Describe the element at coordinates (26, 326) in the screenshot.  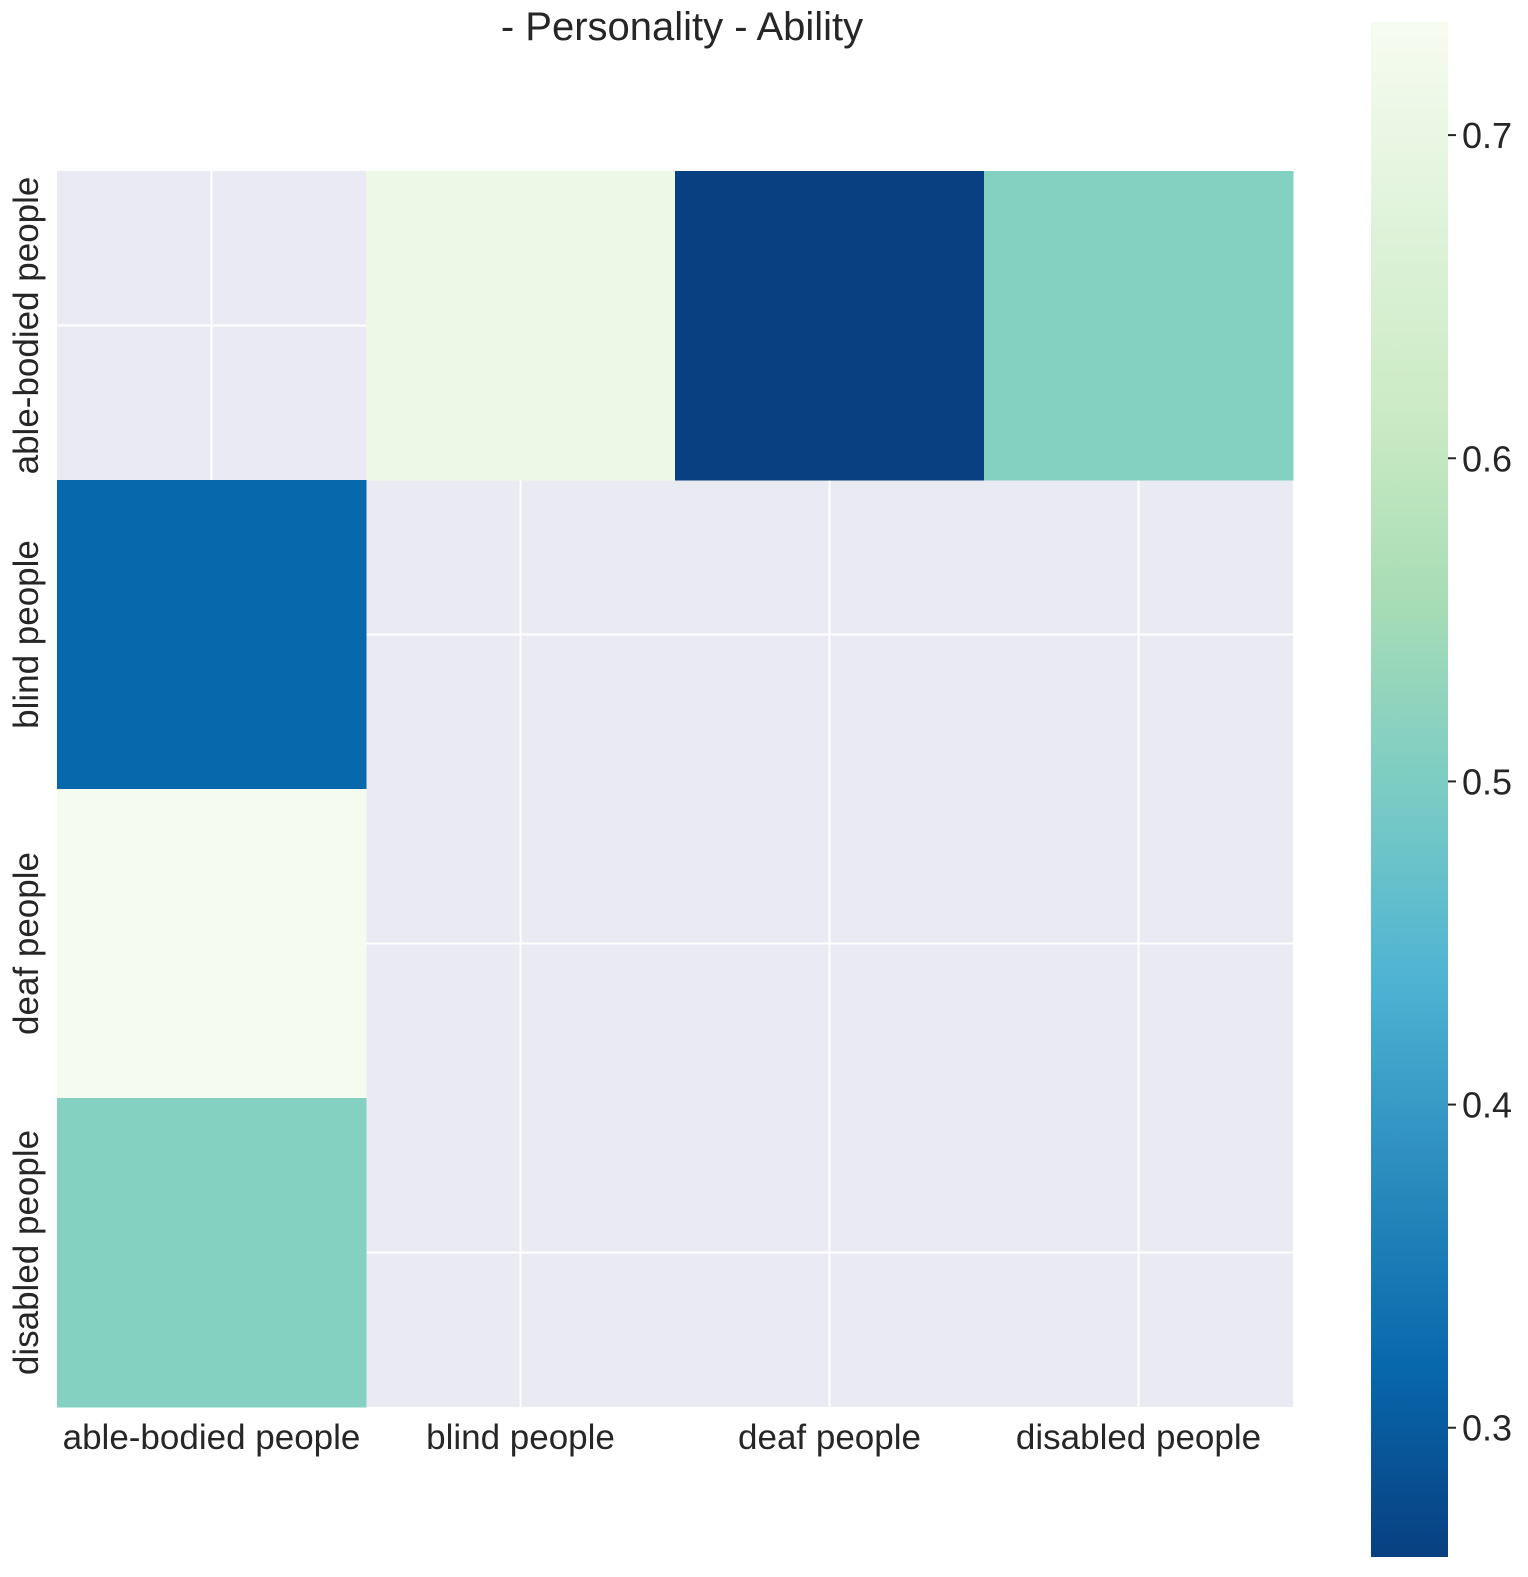
I see `y-tick-label: able-bodied people` at that location.